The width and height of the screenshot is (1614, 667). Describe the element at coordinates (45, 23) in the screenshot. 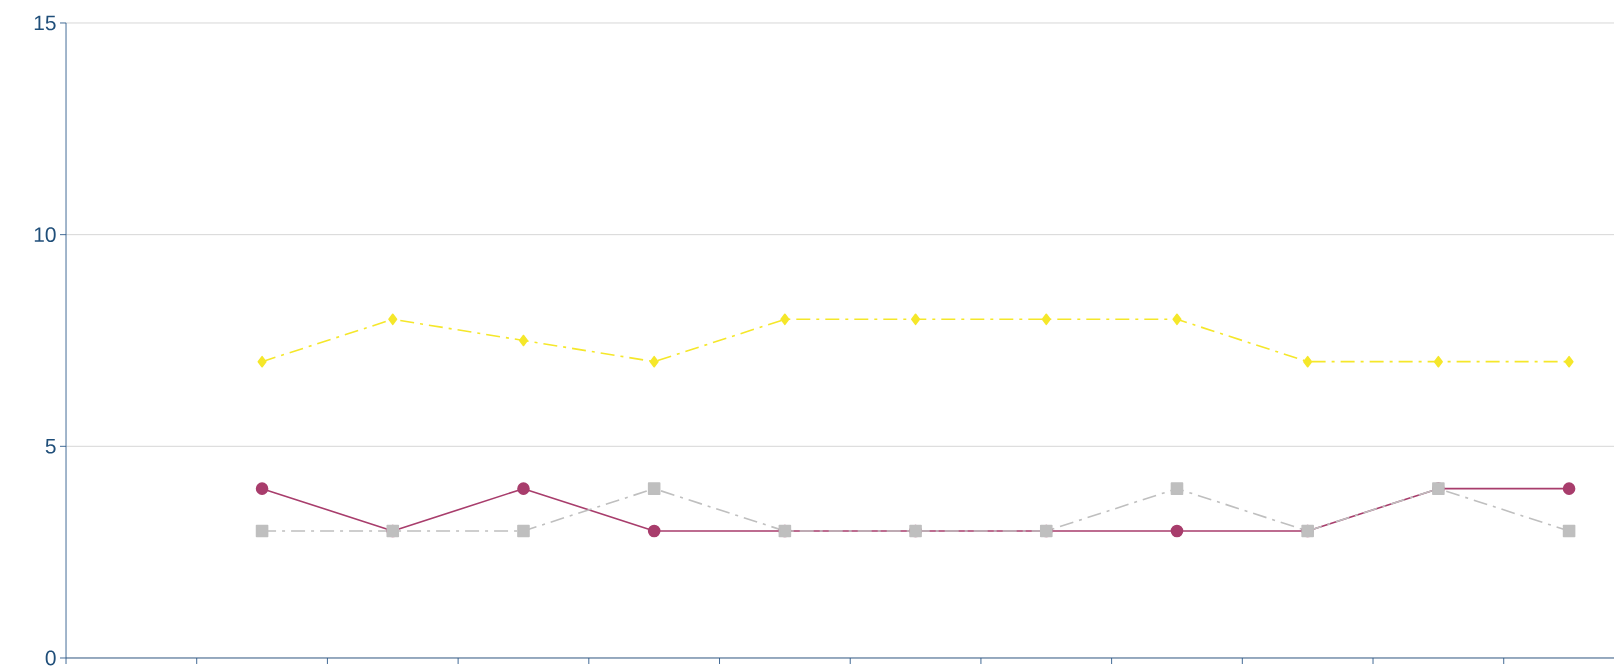

I see `y-tick-label: 15` at that location.